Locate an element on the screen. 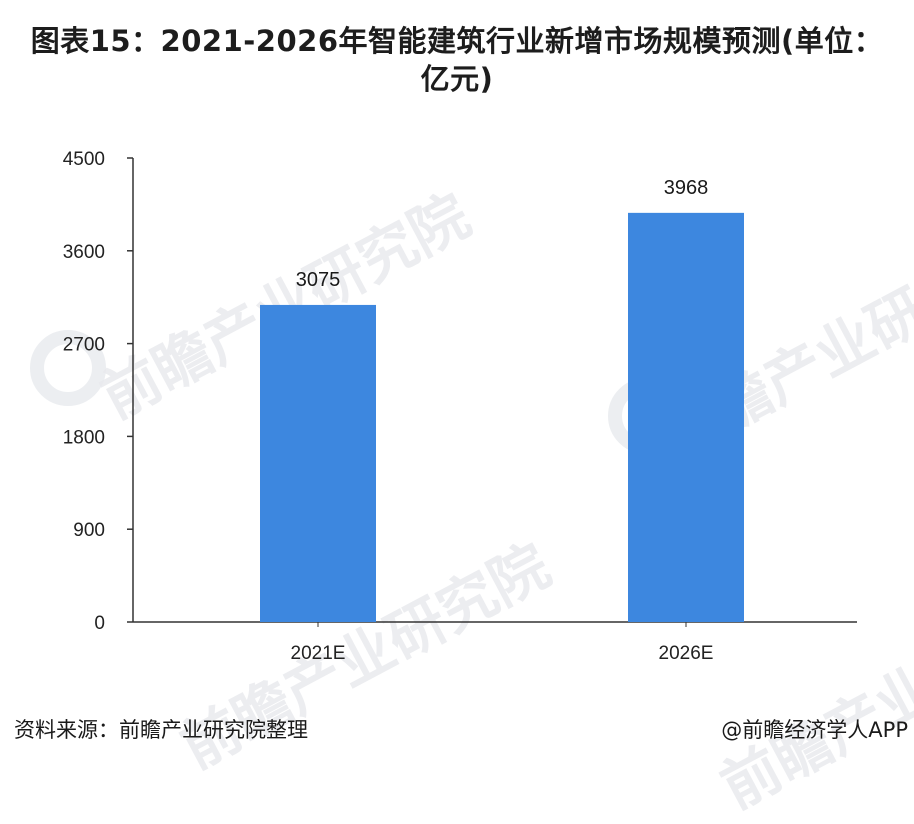 This screenshot has width=914, height=824. x-tick-label: 2026E is located at coordinates (686, 653).